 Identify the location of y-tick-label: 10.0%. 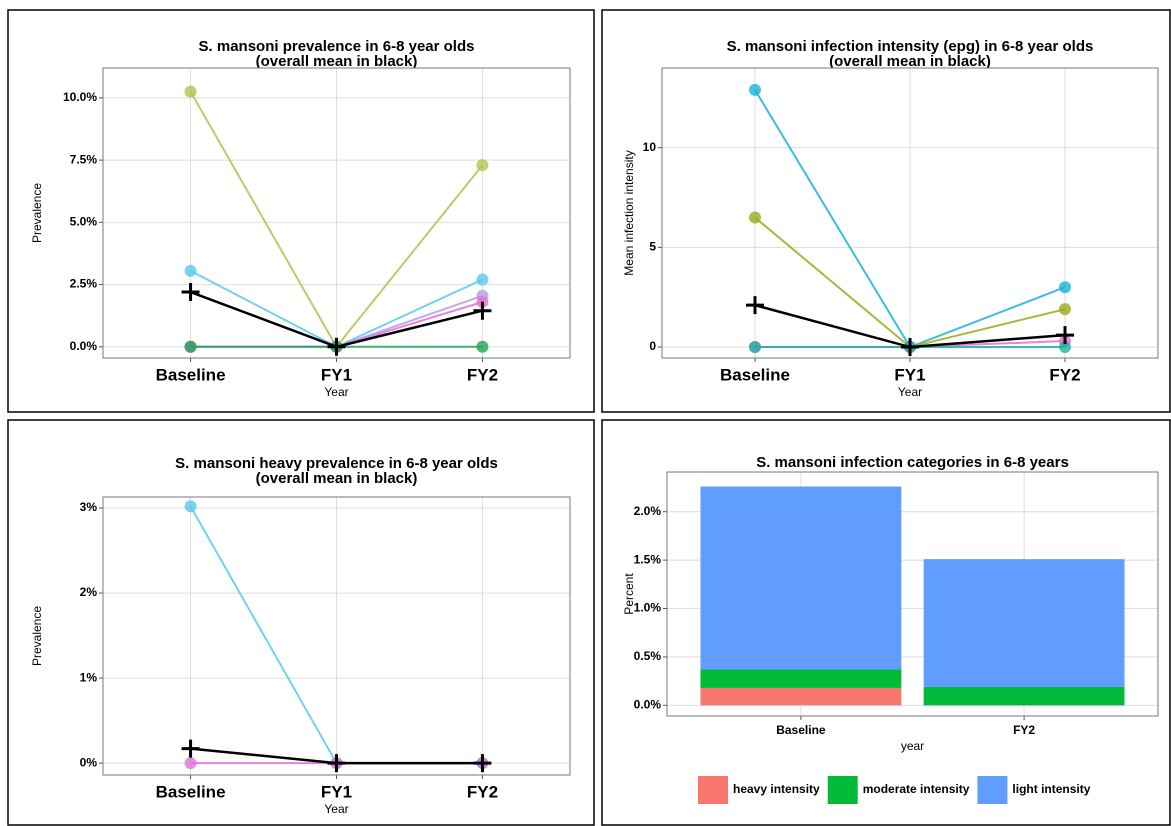
(80, 97).